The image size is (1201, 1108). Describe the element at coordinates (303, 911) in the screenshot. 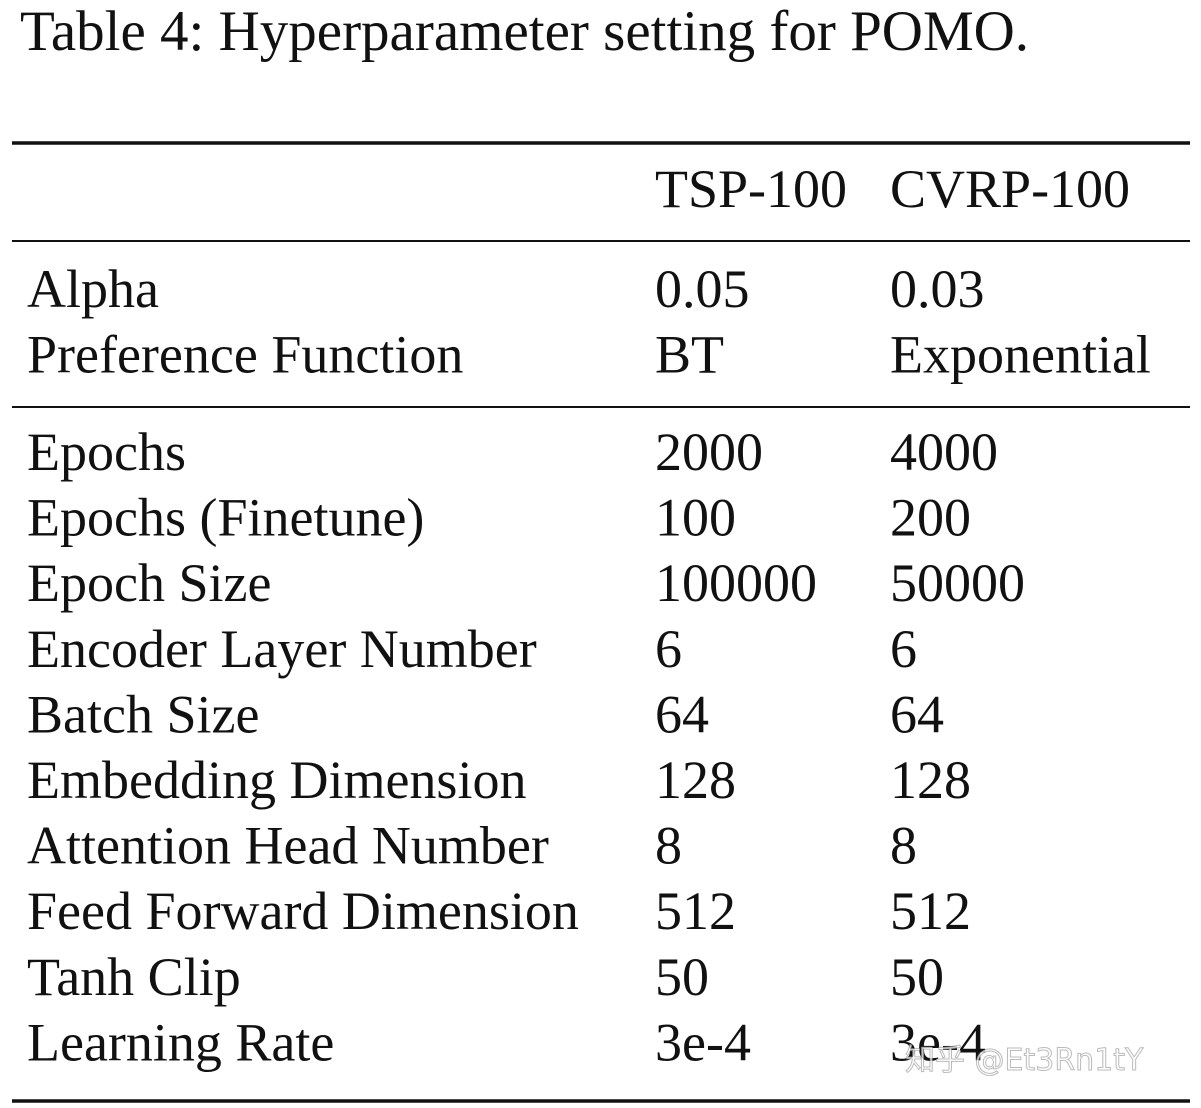

I see `row-label: Feed Forward Dimension` at that location.